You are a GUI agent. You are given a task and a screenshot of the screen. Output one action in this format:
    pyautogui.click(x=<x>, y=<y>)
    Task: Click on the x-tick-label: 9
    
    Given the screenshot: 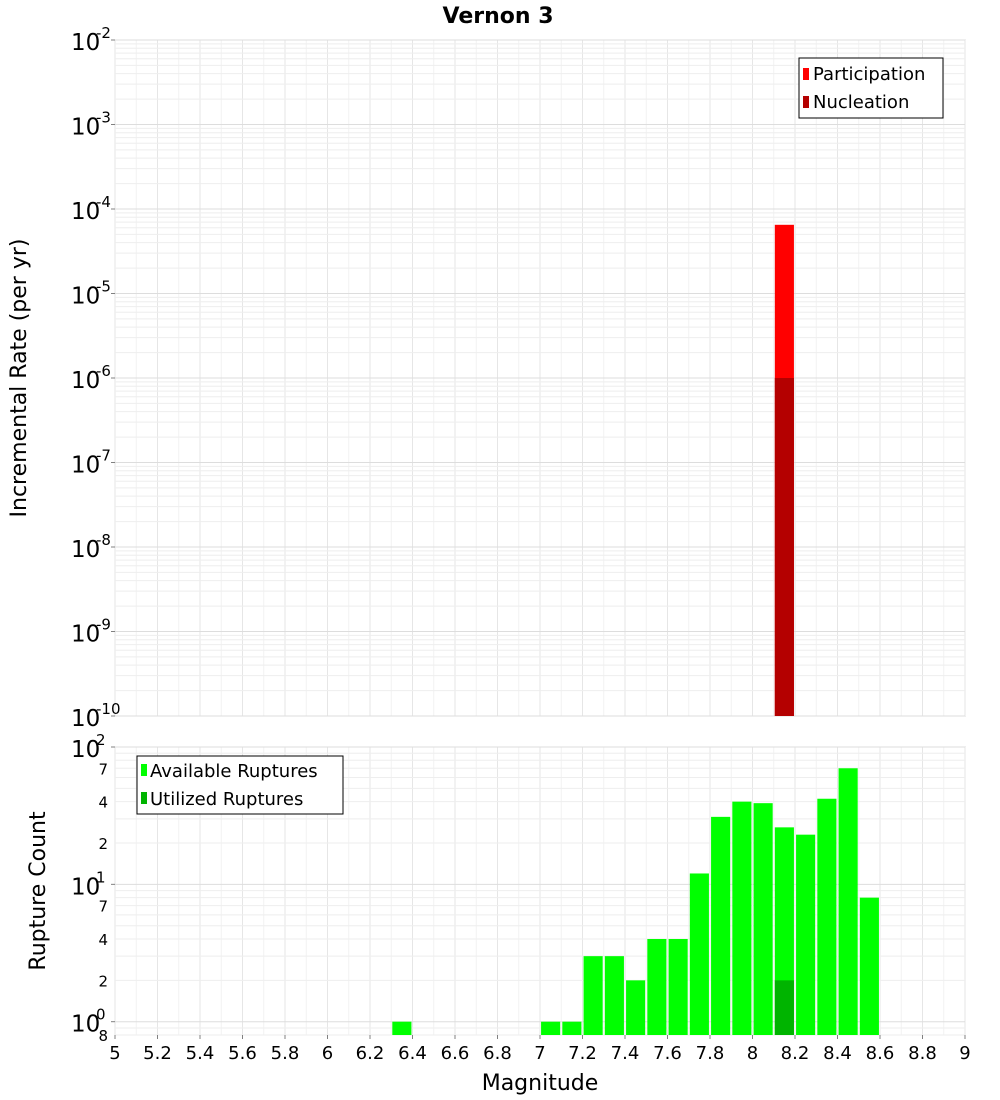 What is the action you would take?
    pyautogui.click(x=964, y=1053)
    